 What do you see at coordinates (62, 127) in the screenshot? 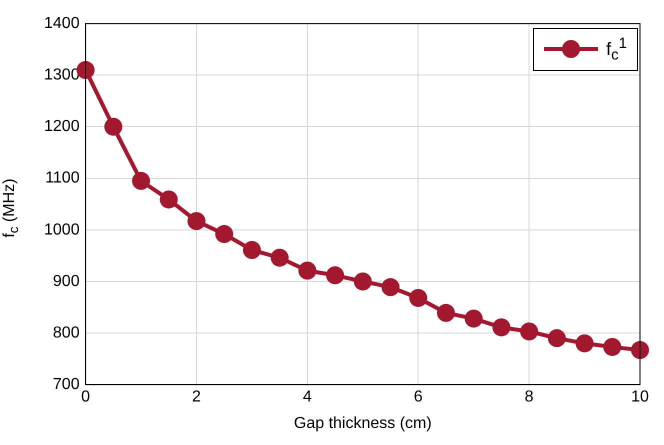
I see `y-tick-label: 1200` at bounding box center [62, 127].